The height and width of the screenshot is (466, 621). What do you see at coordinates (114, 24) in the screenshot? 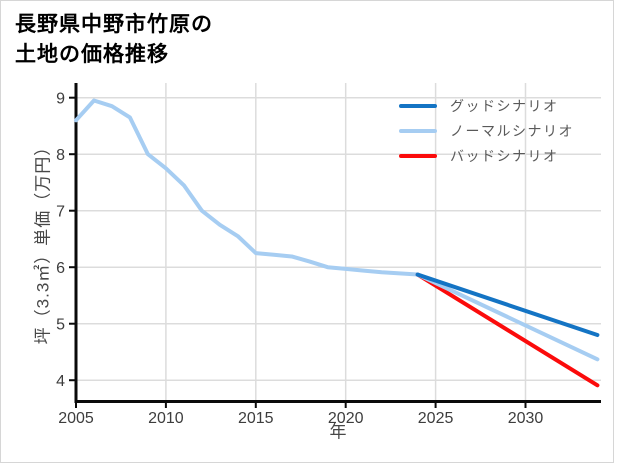
I see `page-title-line1: 長野県中野市竹原の` at bounding box center [114, 24].